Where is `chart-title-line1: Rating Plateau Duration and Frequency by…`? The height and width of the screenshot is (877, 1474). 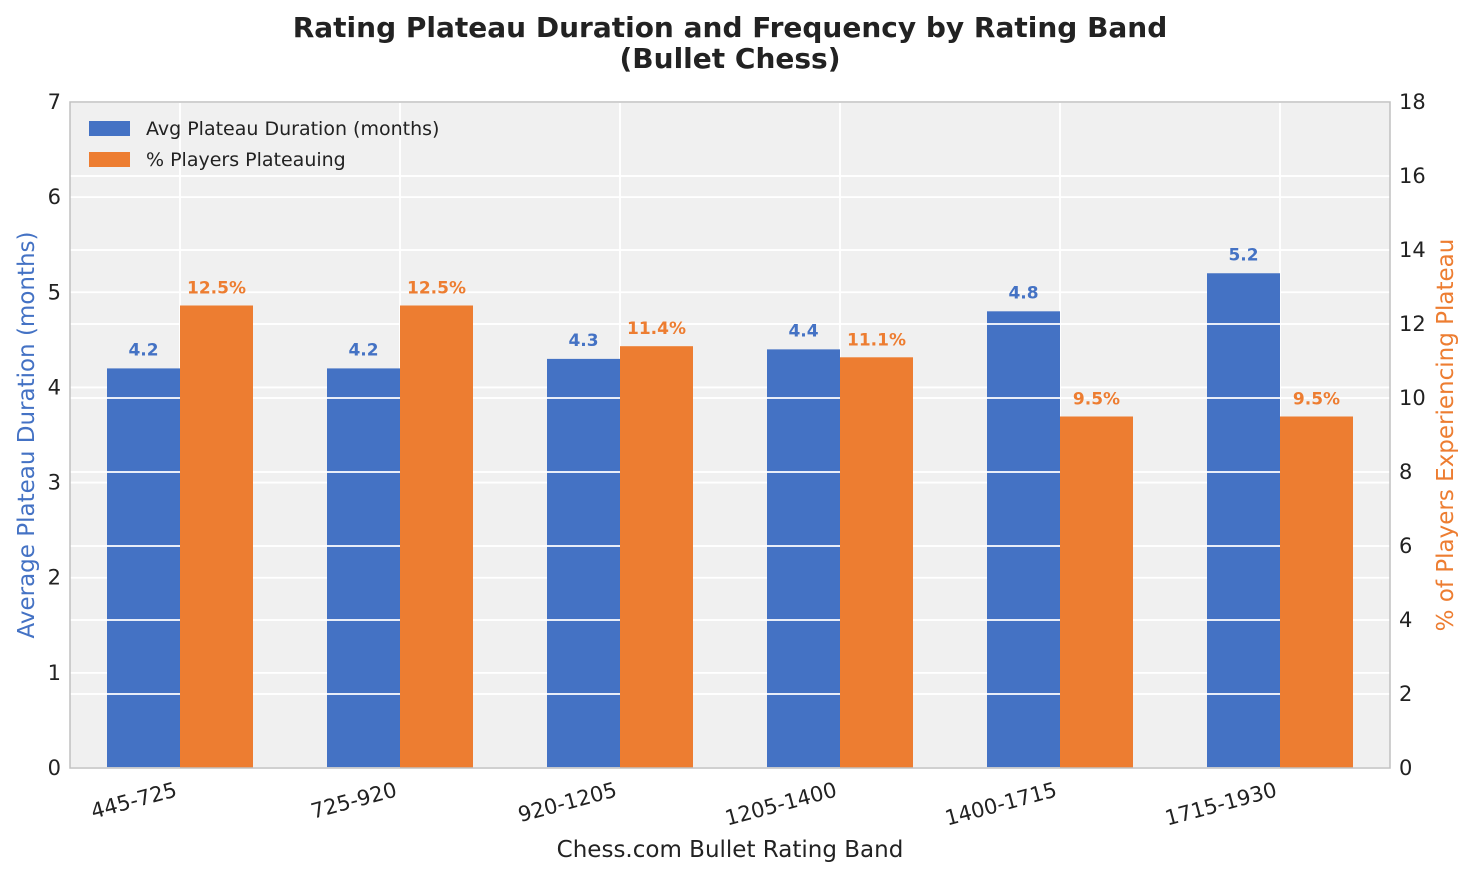
chart-title-line1: Rating Plateau Duration and Frequency by… is located at coordinates (730, 27).